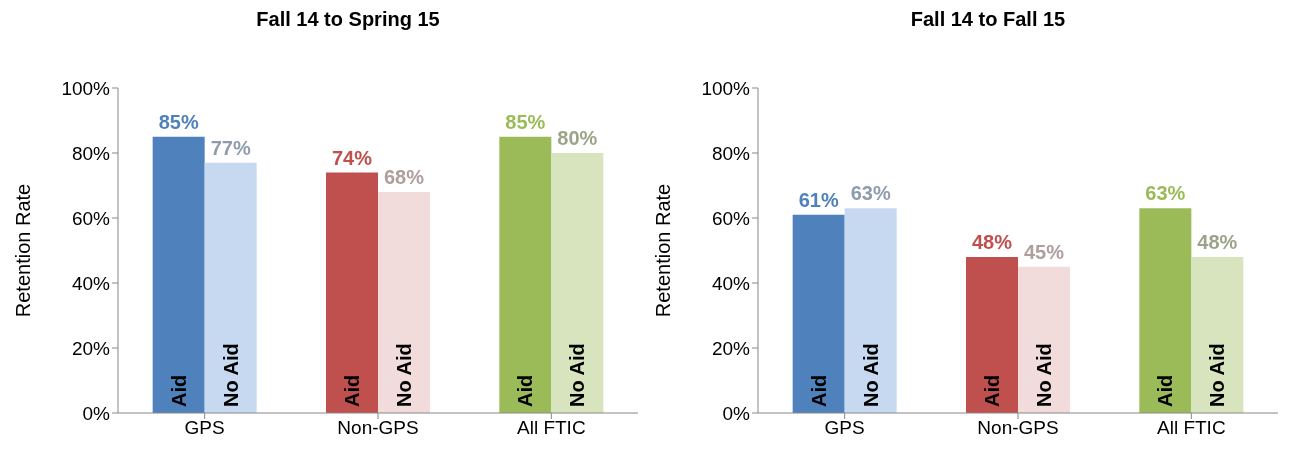 This screenshot has height=465, width=1312. I want to click on data-label: 45%, so click(1044, 251).